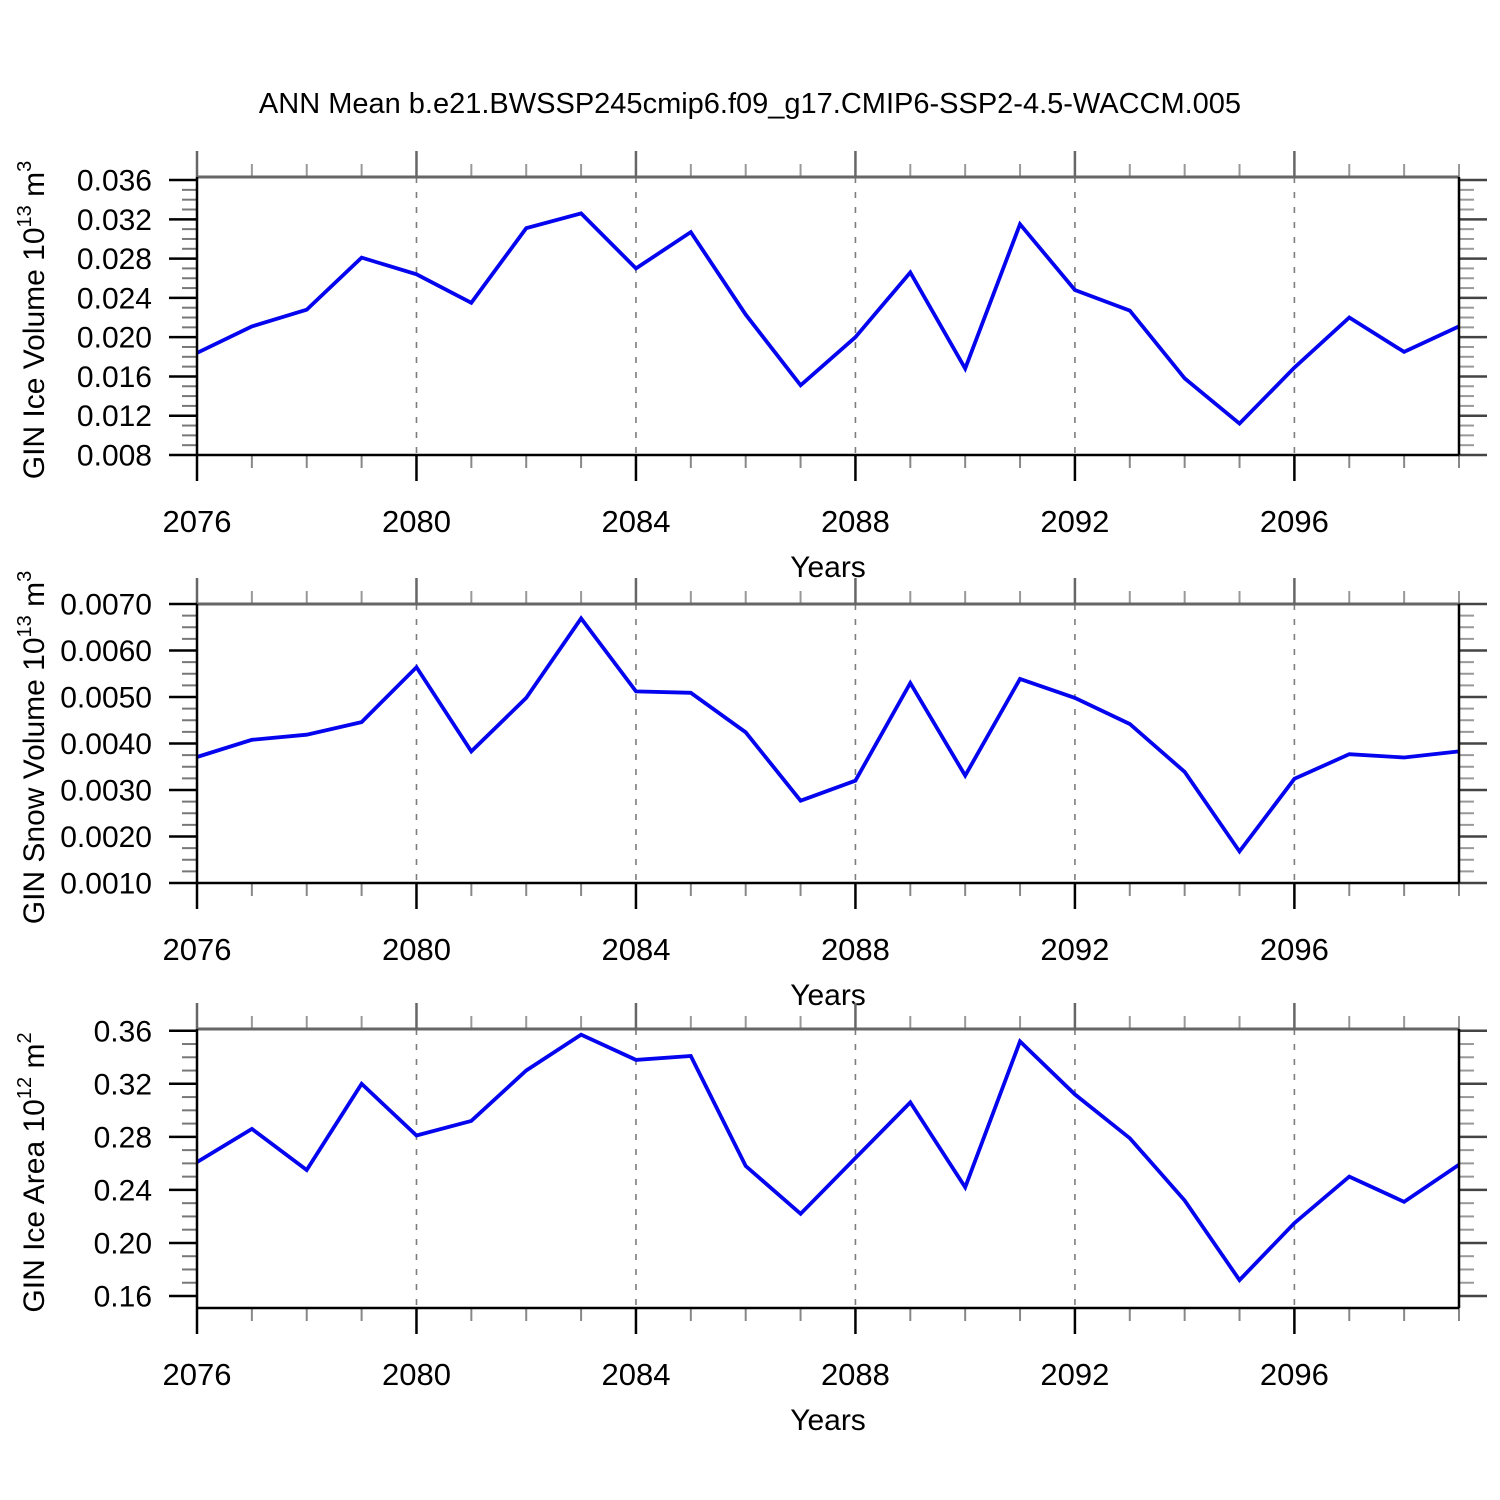  I want to click on y-axis-title: GIN Snow Volume 1013 m3, so click(32, 748).